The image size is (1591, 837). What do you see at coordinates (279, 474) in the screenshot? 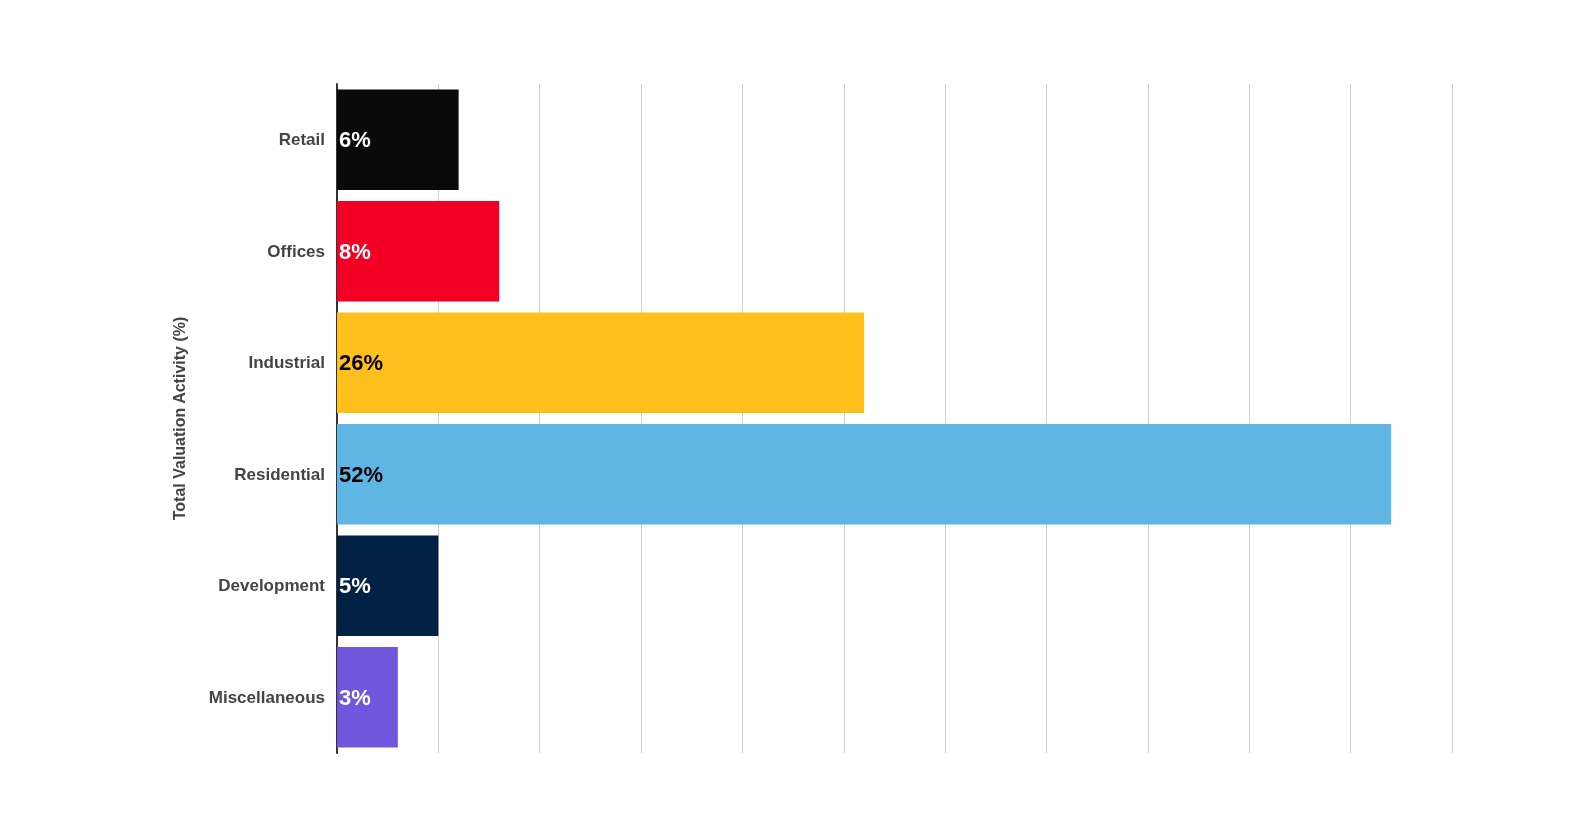
I see `y-tick-label: Residential` at bounding box center [279, 474].